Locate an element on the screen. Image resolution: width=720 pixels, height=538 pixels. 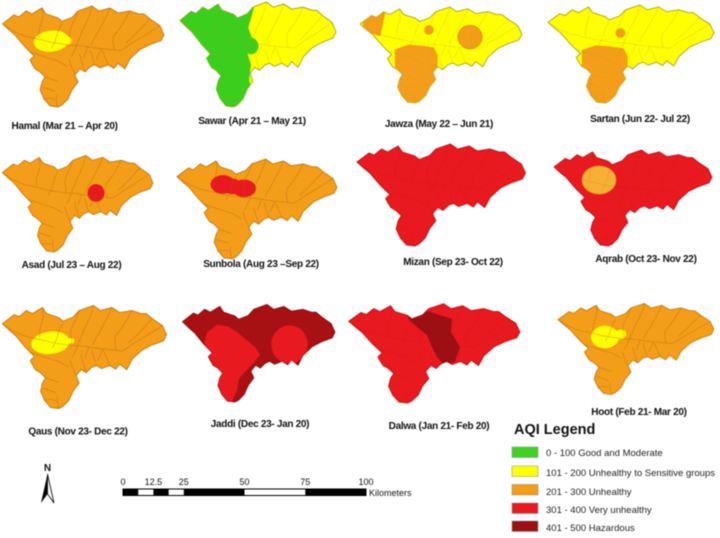
svg-text: Aqrab (Oct 23- Nov 22) is located at coordinates (645, 259).